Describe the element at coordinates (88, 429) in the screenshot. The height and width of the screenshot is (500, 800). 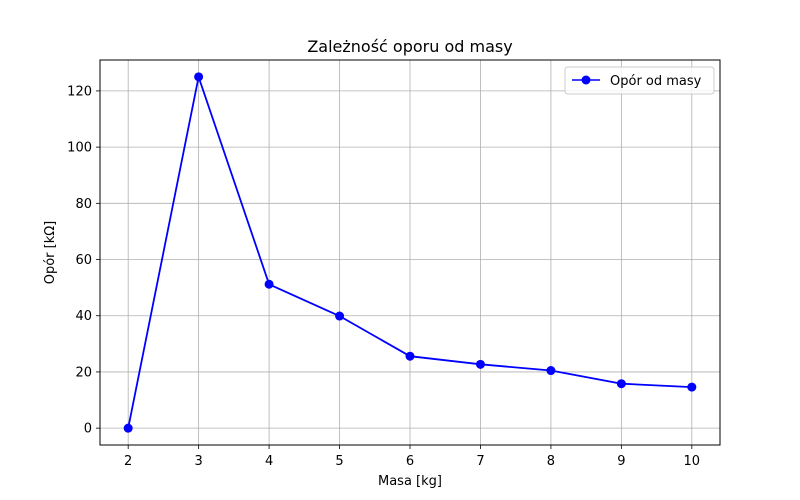
I see `y-tick-label: 0` at that location.